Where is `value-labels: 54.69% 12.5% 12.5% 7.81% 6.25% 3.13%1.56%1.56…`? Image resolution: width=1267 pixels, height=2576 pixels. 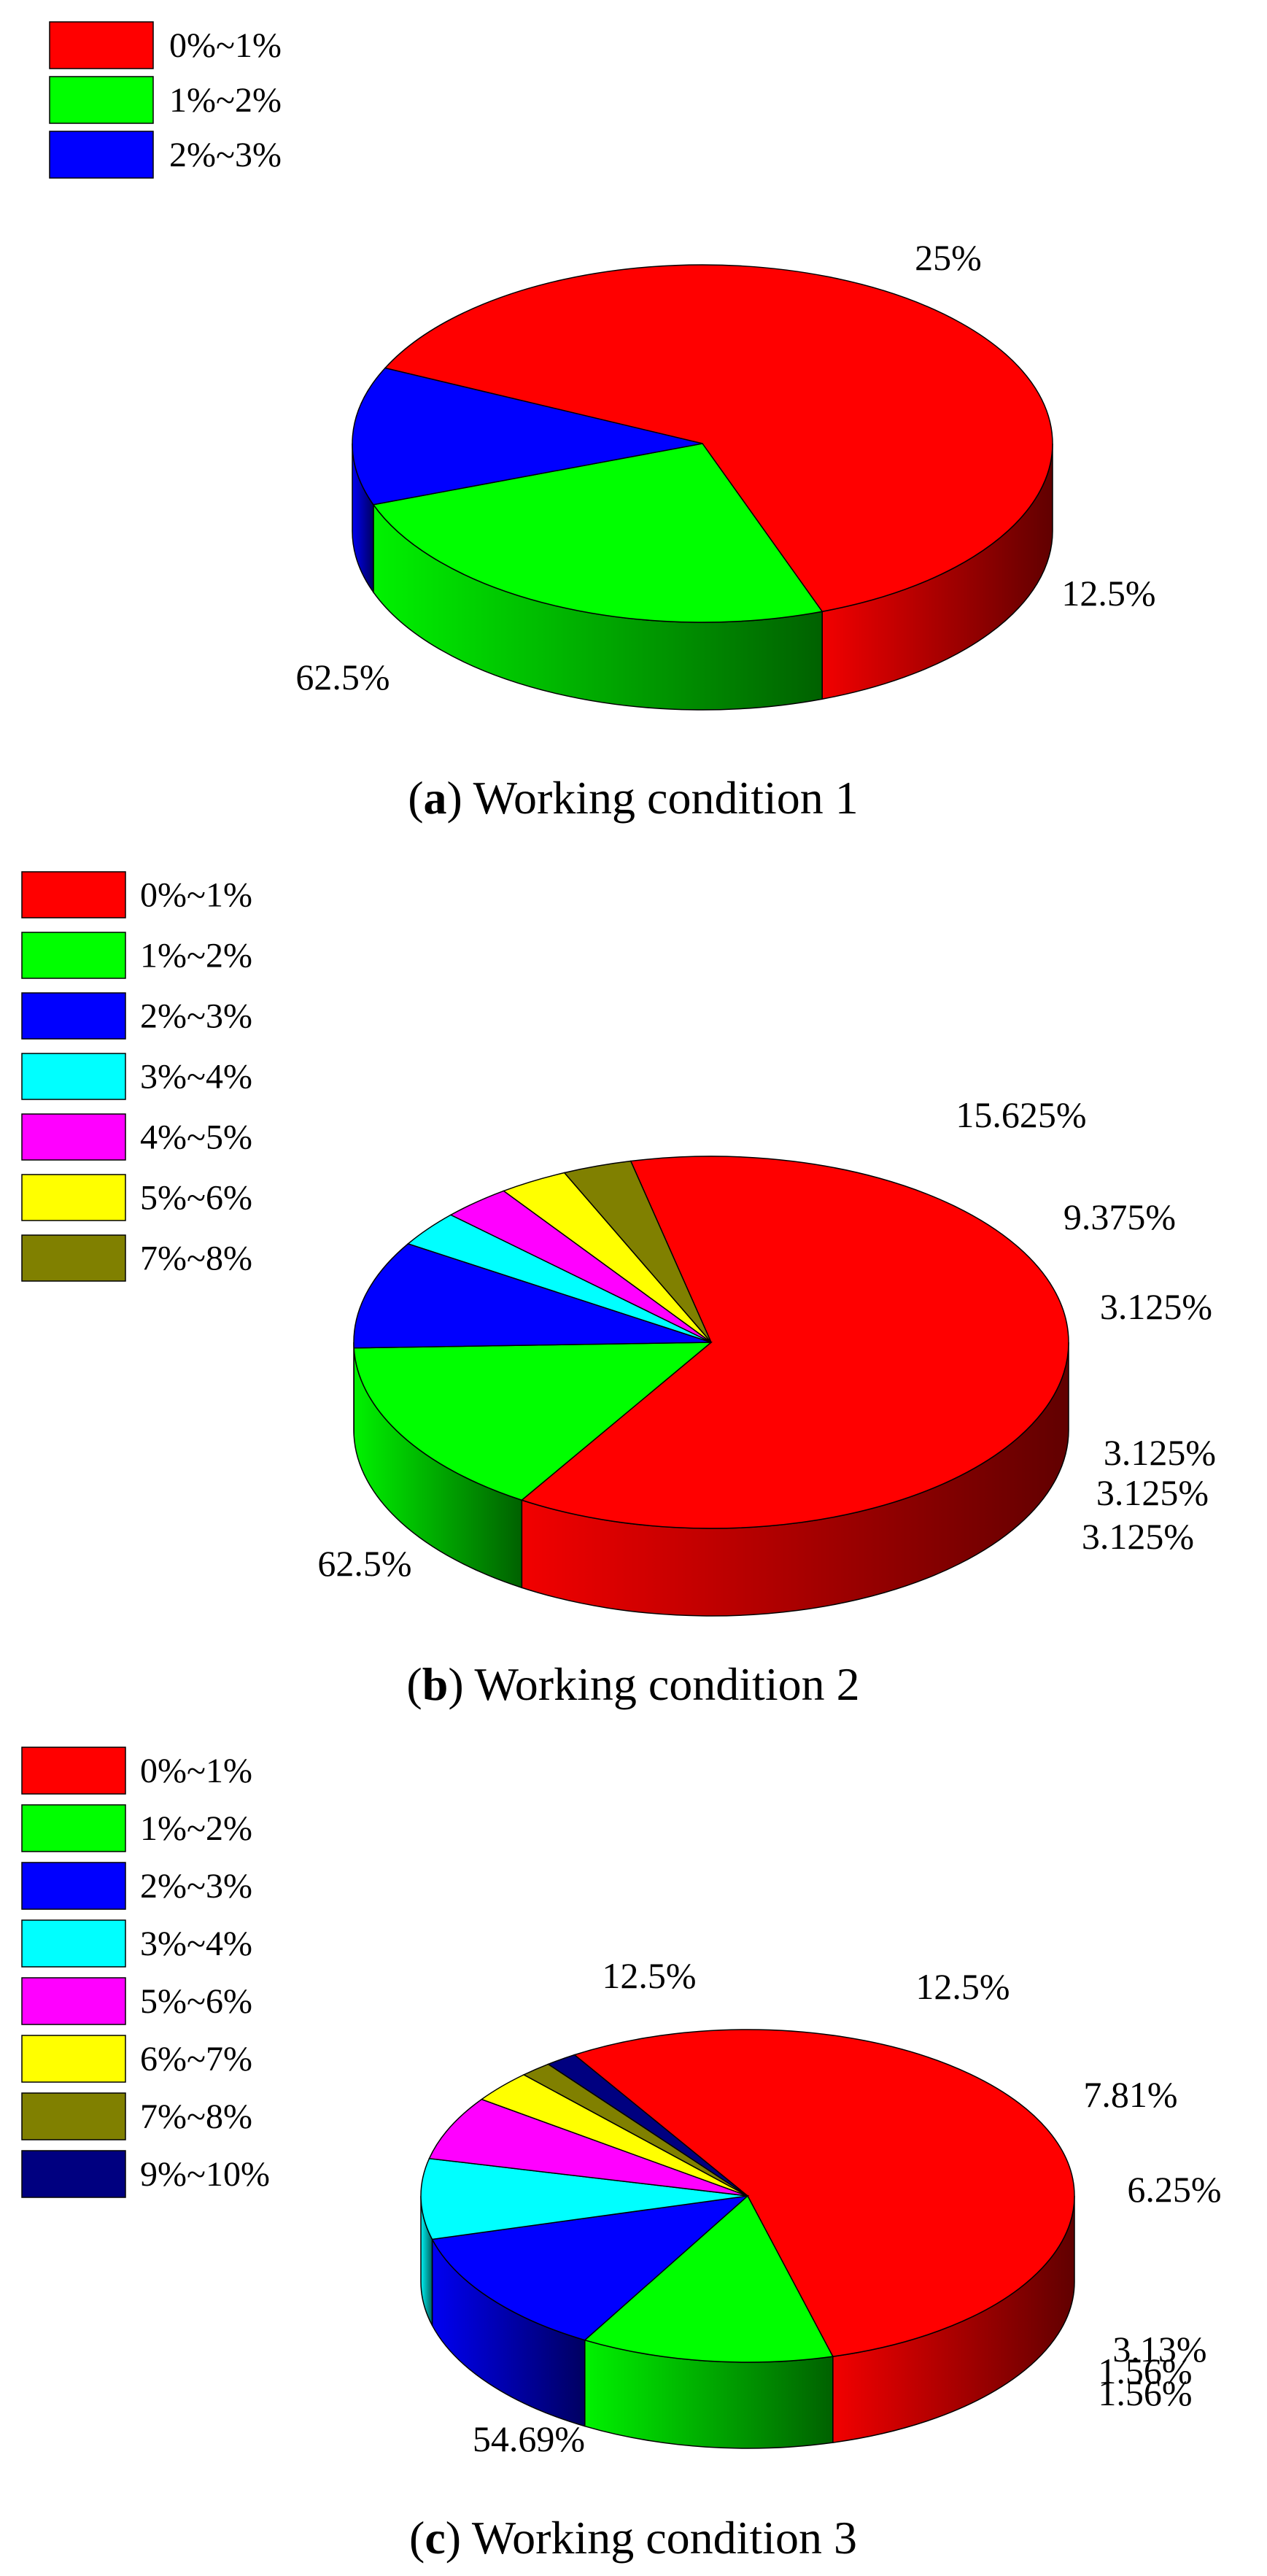
value-labels: 54.69% 12.5% 12.5% 7.81% 6.25% 3.13%1.56%1.56… is located at coordinates (847, 2207).